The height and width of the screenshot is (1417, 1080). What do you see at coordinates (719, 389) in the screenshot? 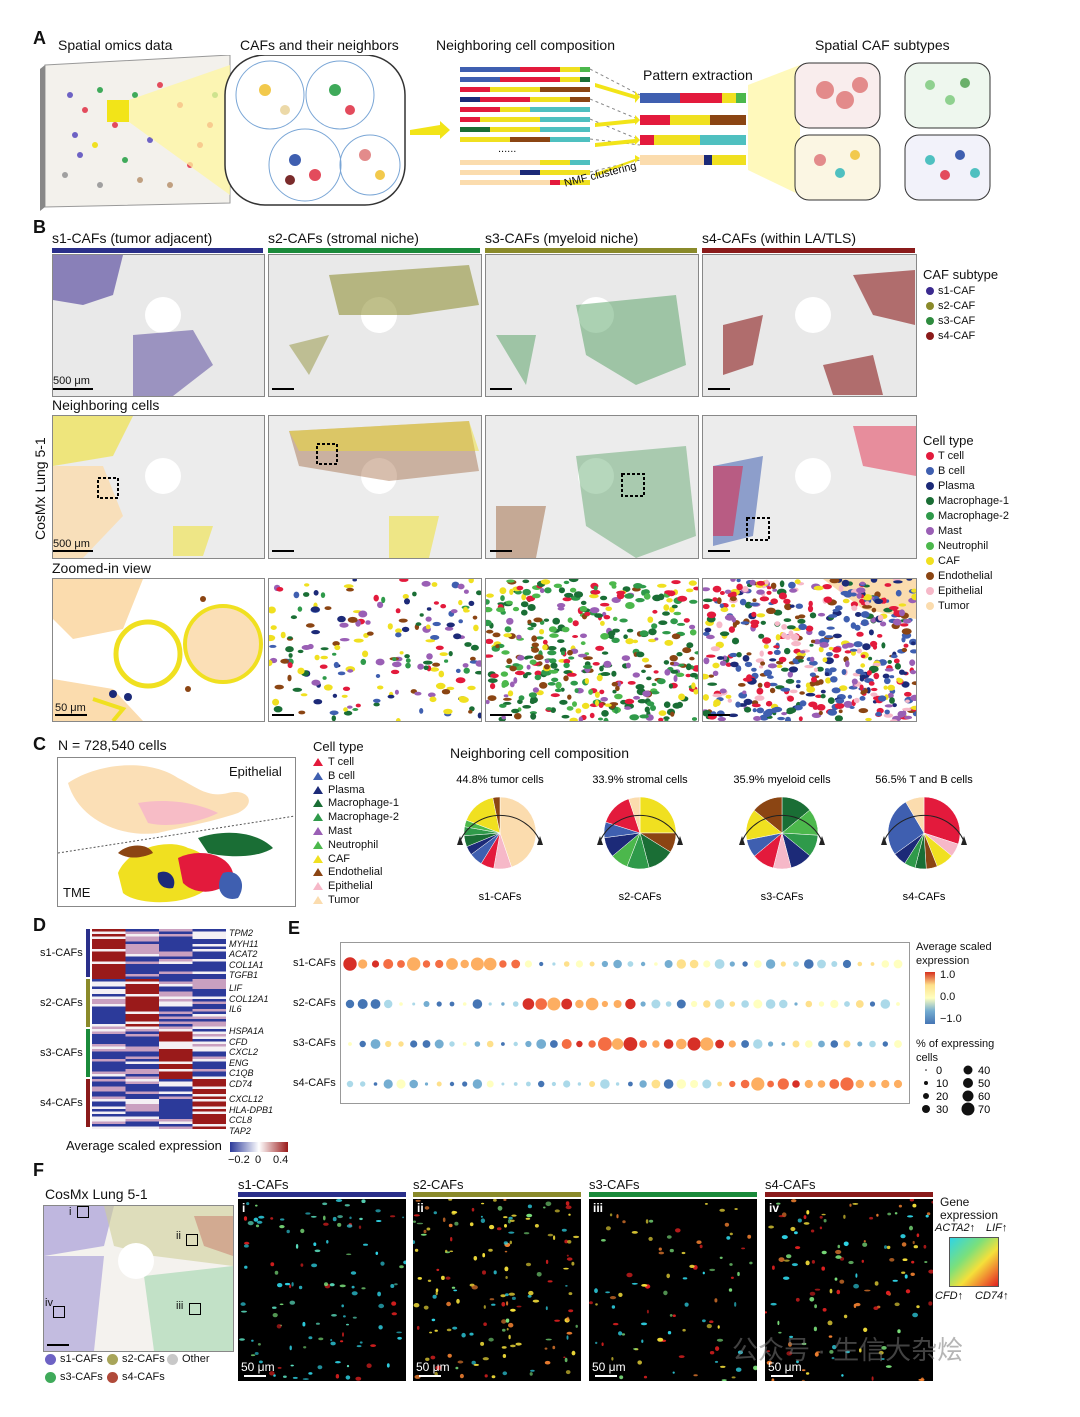
I see `b-scalebar-s4-row1` at bounding box center [719, 389].